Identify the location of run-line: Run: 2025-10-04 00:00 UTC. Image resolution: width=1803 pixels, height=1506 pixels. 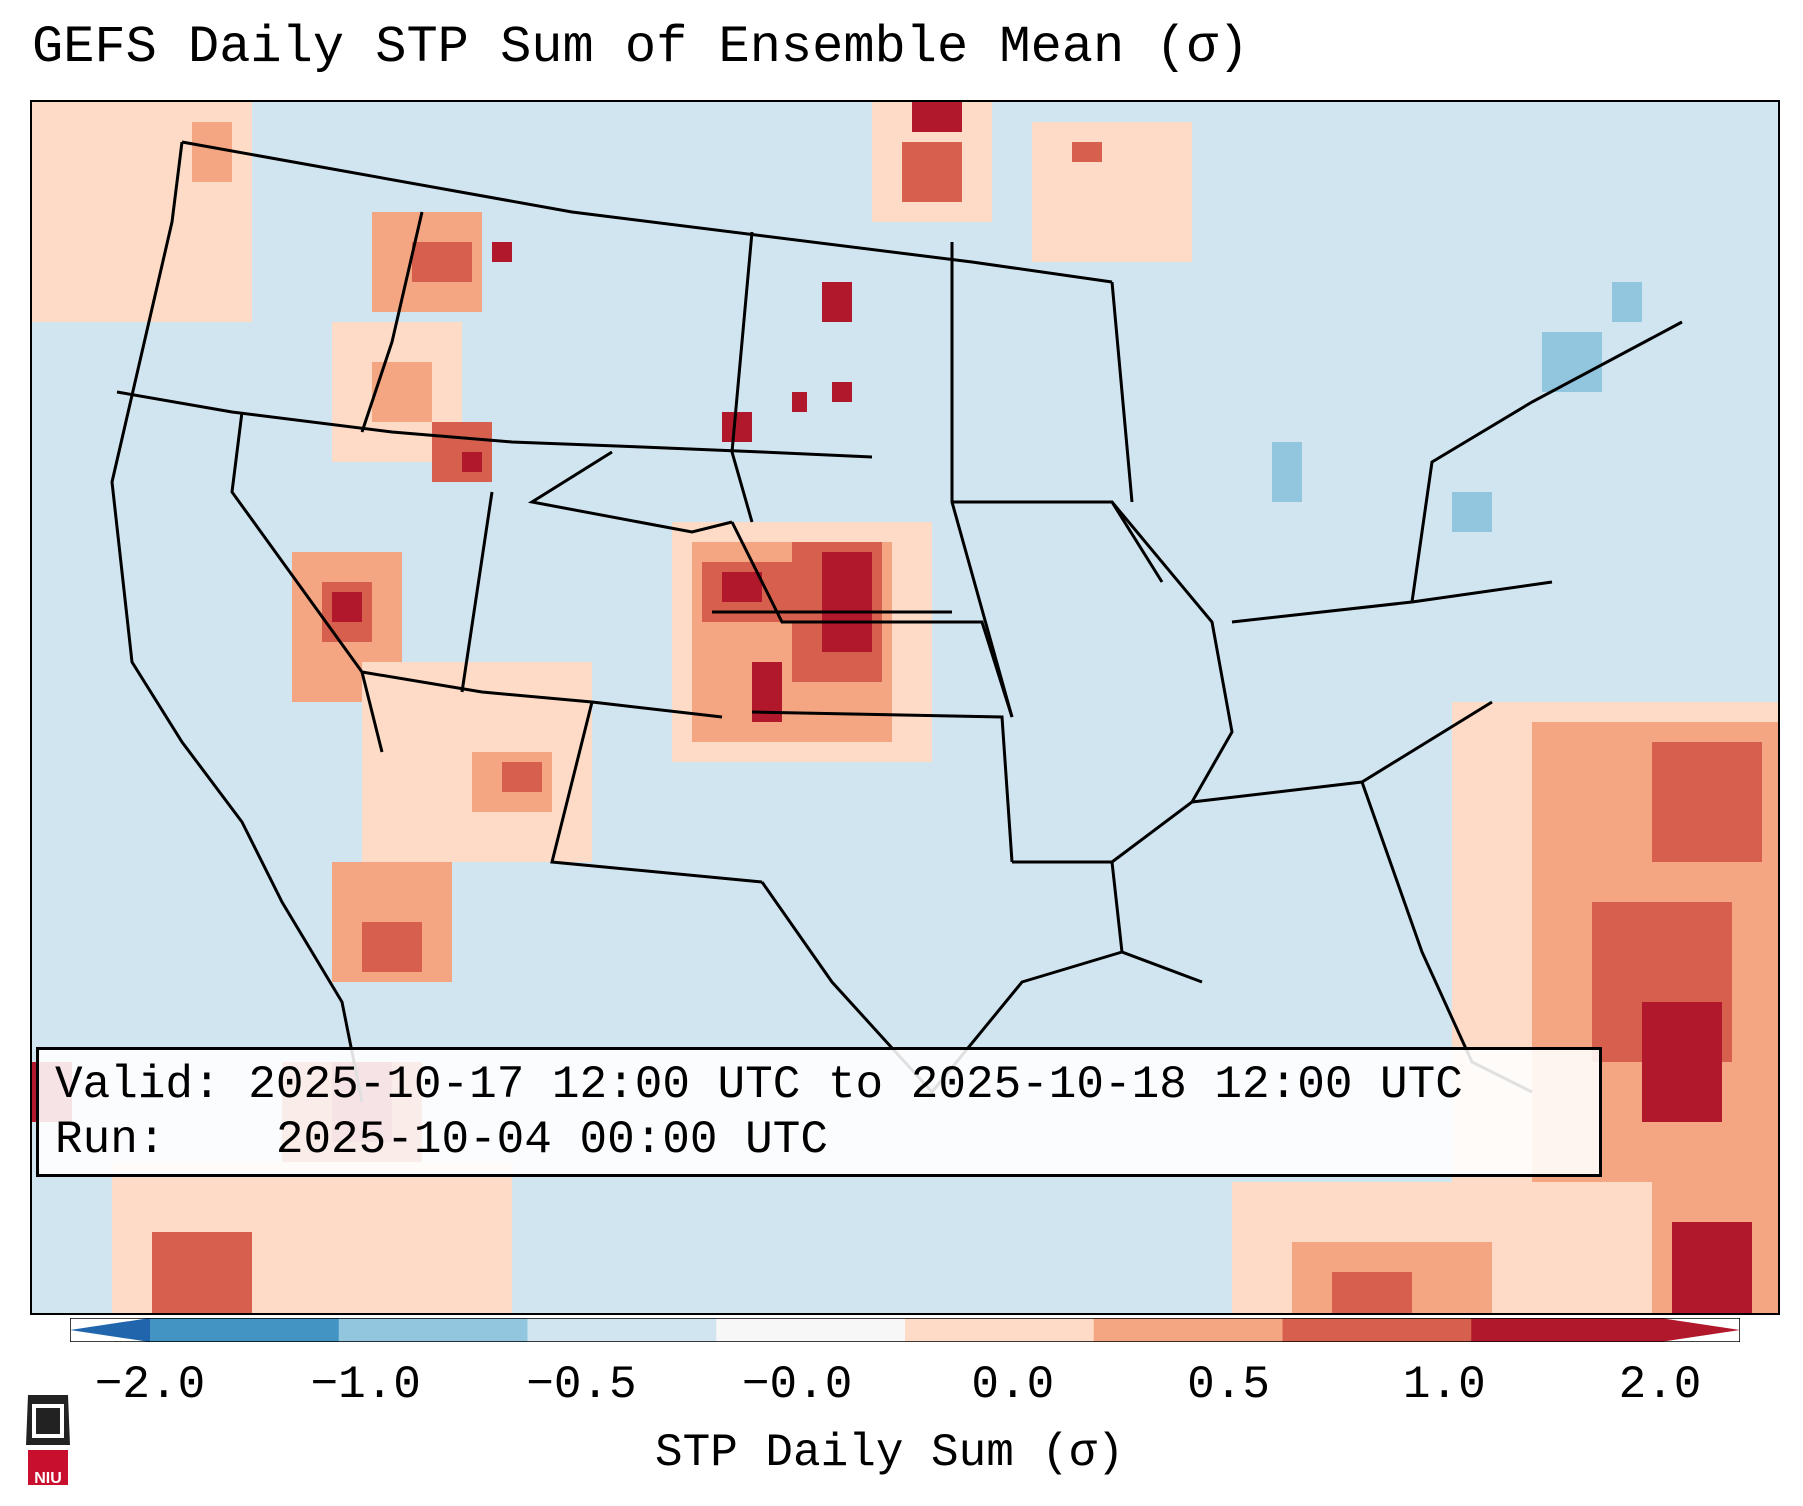
(819, 1140).